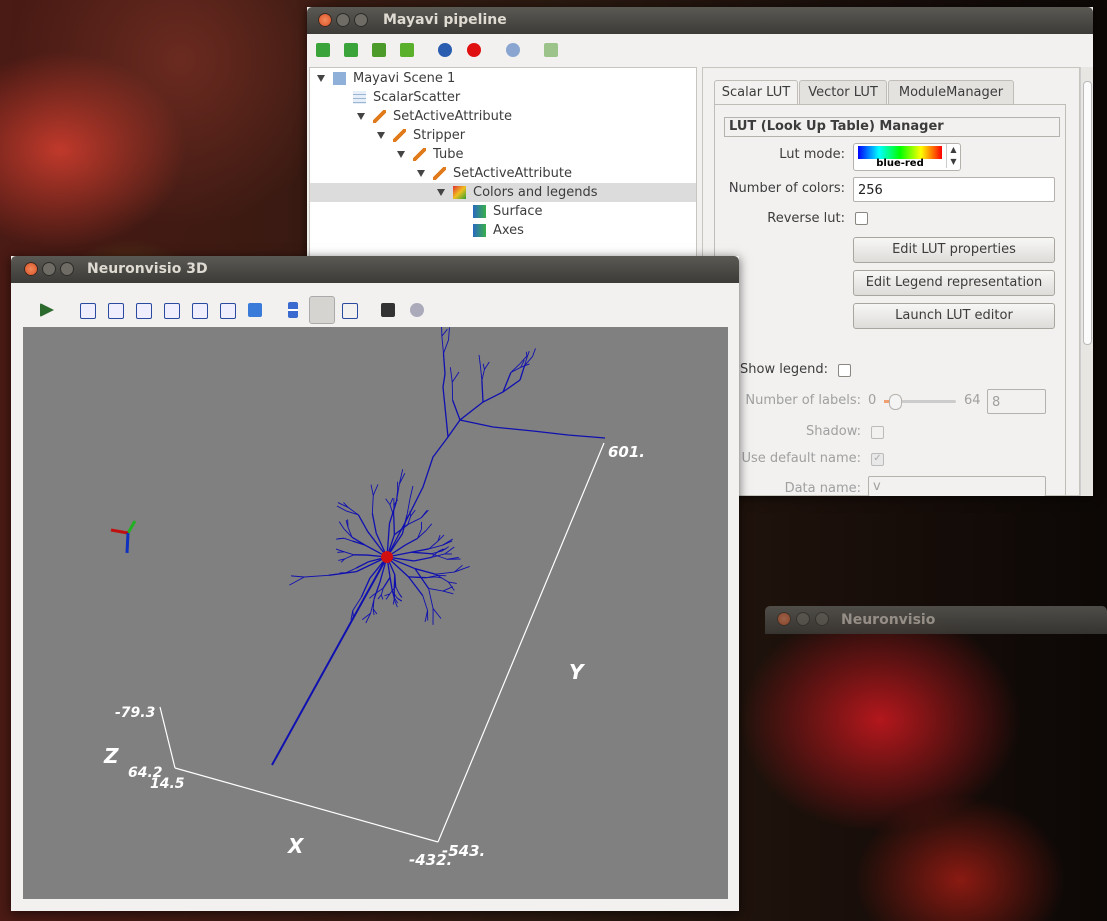  I want to click on help-button, so click(445, 50).